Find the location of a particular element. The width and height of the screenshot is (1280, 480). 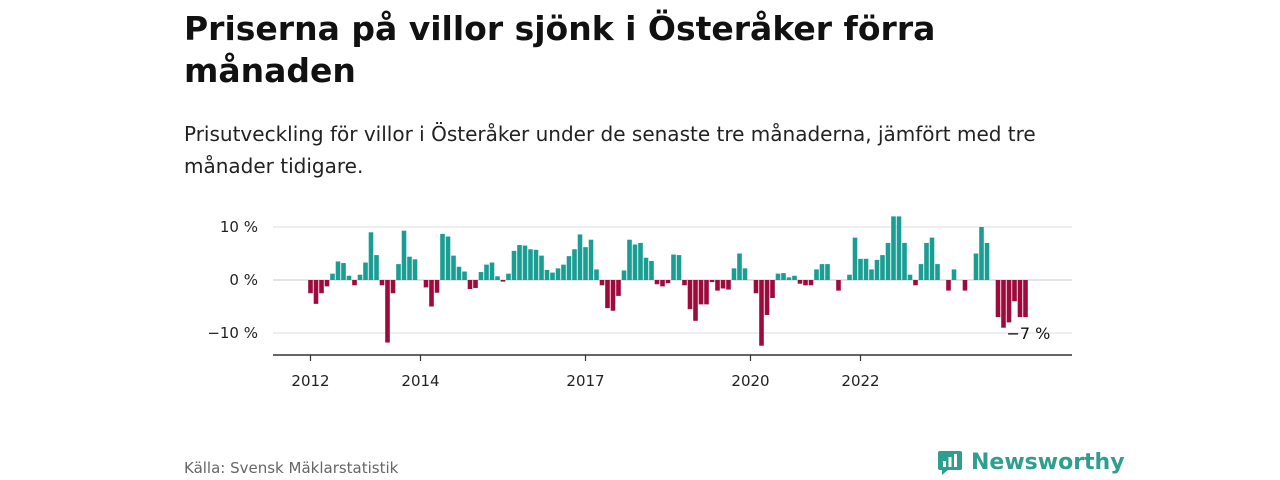

y-tick-label: 0 % is located at coordinates (243, 280).